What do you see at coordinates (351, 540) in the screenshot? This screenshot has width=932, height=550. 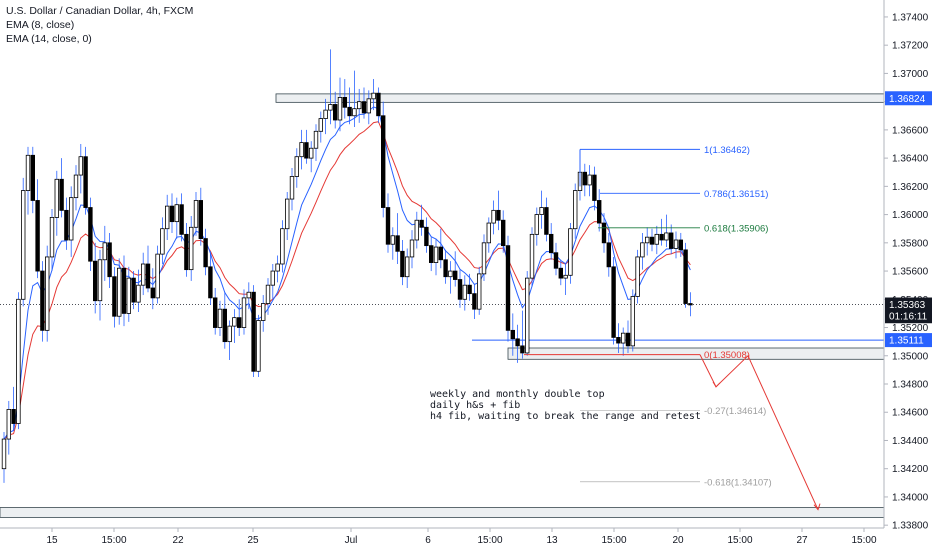 I see `time-tick-label: Jul` at bounding box center [351, 540].